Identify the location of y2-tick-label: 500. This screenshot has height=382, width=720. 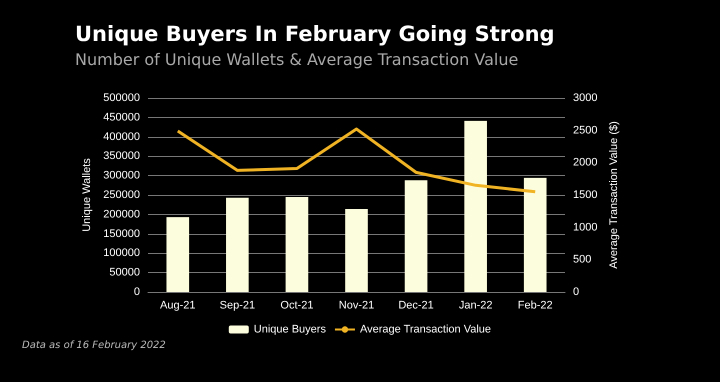
(582, 260).